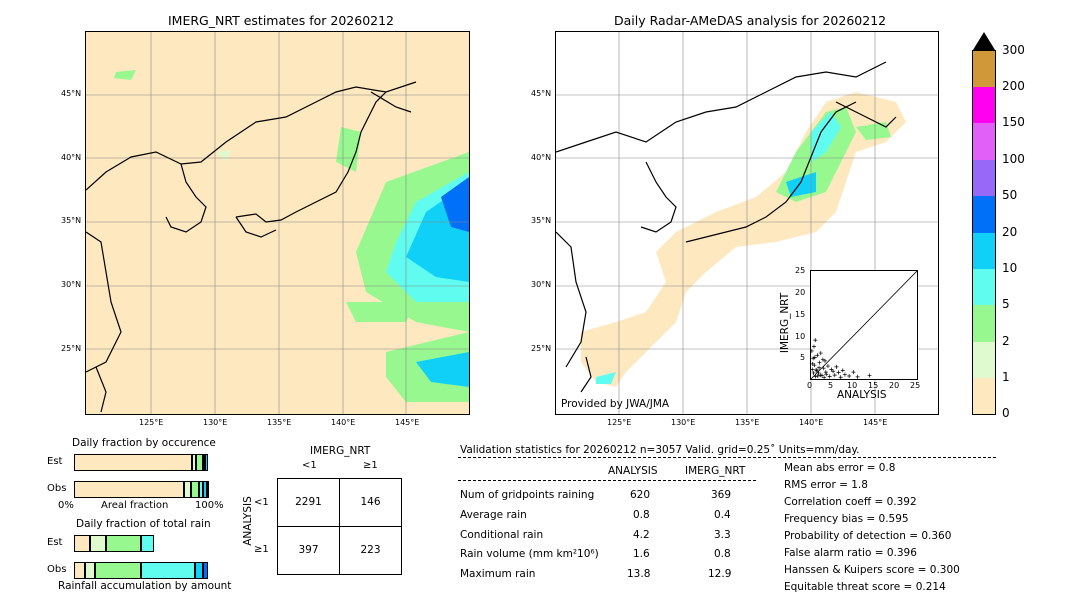 Image resolution: width=1080 pixels, height=612 pixels. What do you see at coordinates (721, 495) in the screenshot?
I see `validation-row-imerg: 369` at bounding box center [721, 495].